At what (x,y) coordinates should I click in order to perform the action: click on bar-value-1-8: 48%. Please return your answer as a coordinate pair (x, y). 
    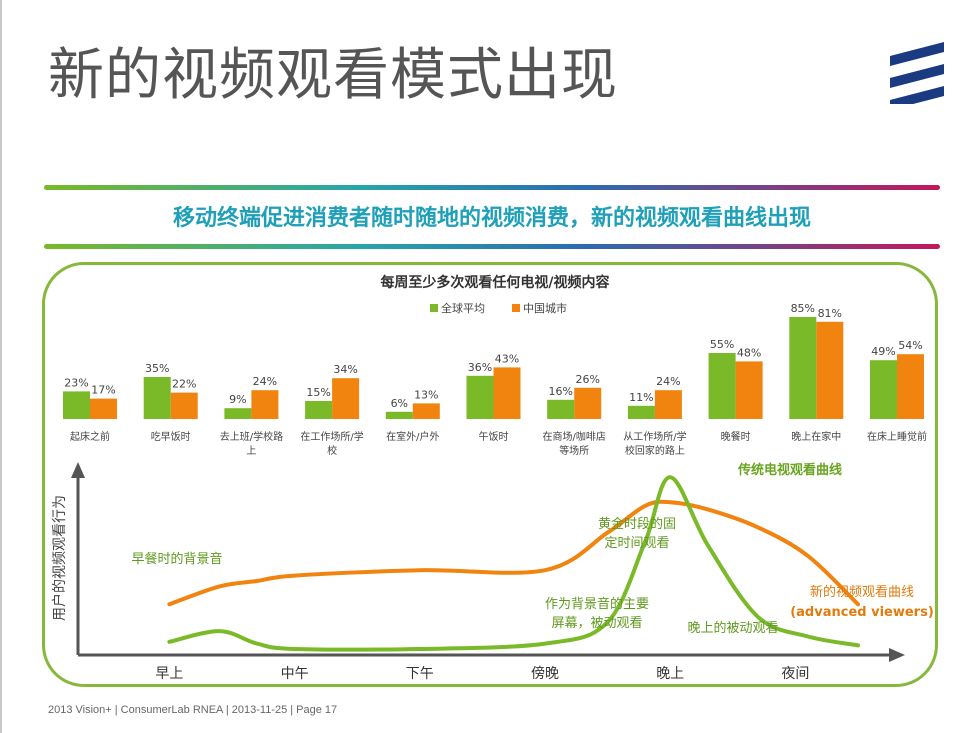
    Looking at the image, I should click on (749, 352).